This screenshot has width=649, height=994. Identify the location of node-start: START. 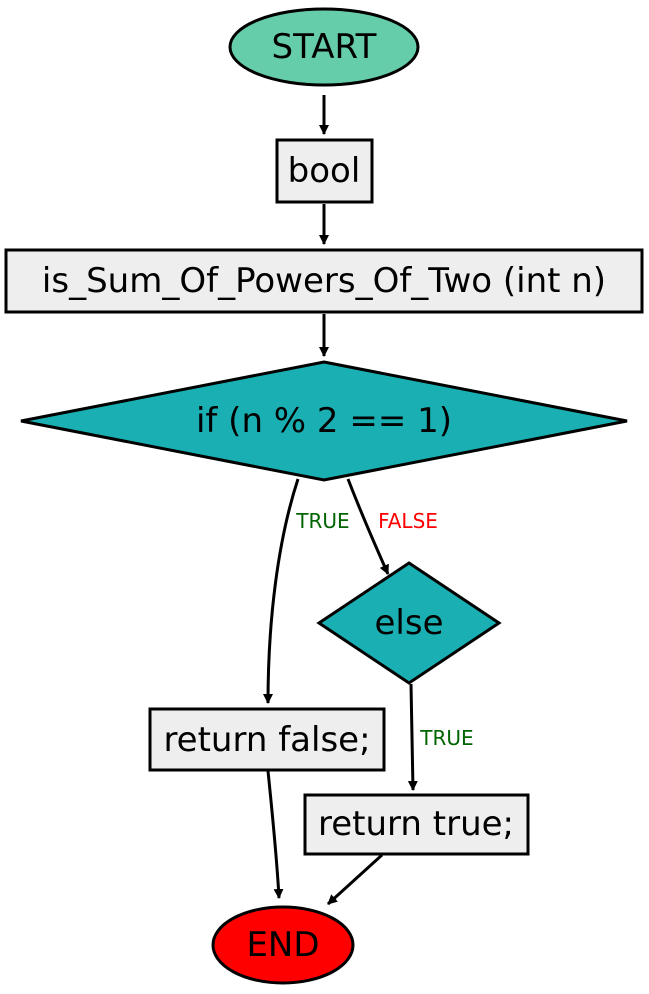
(324, 47).